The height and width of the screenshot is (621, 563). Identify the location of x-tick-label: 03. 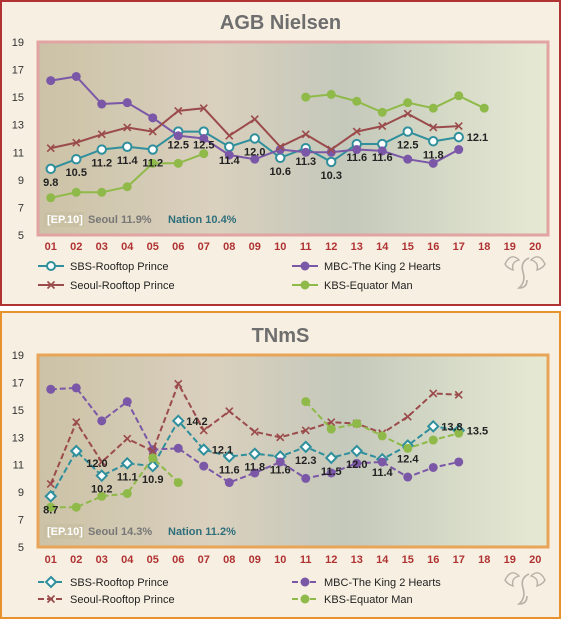
(102, 560).